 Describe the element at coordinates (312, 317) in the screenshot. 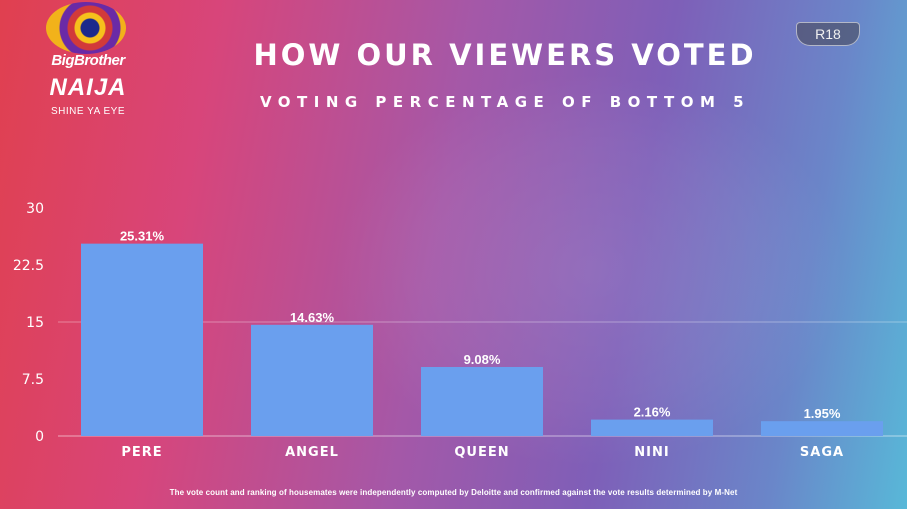

I see `data-label: 14.63%` at that location.